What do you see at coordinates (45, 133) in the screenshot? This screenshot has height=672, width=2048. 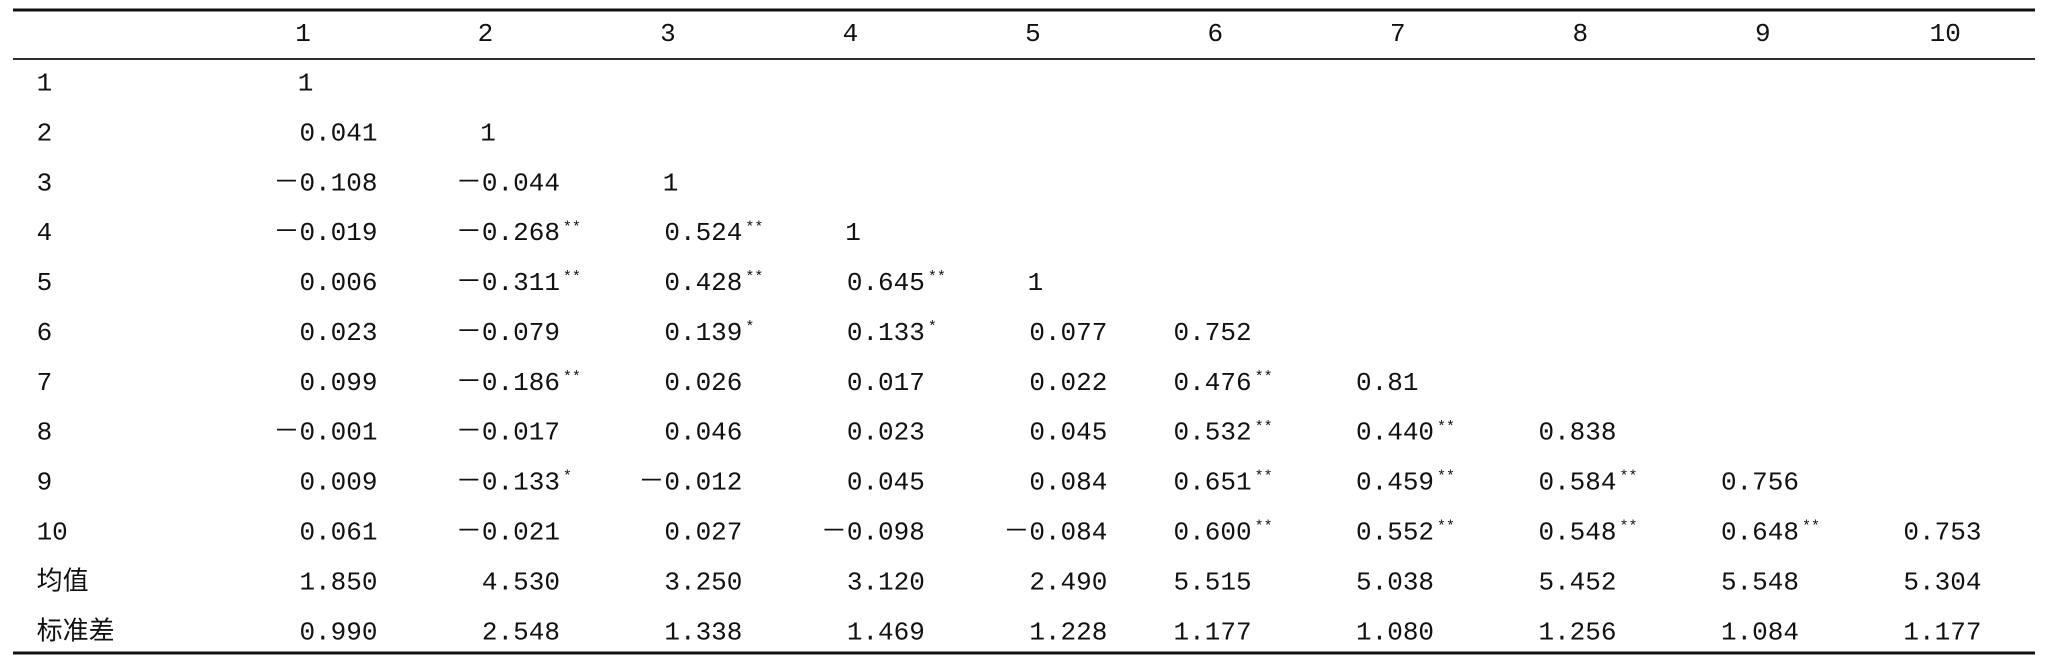 I see `row-label: 2` at bounding box center [45, 133].